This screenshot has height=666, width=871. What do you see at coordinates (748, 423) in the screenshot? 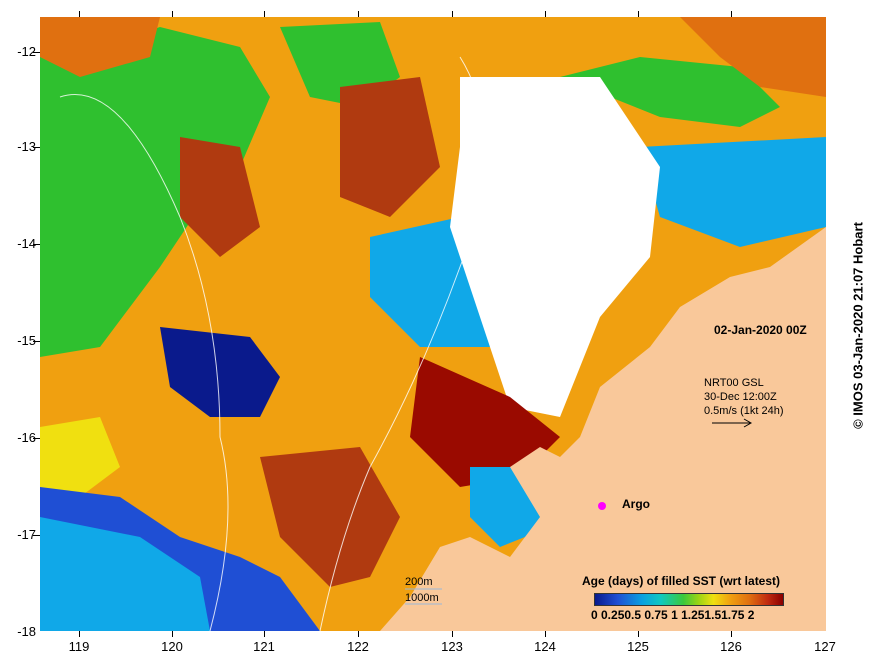
I see `current-arrow-head` at bounding box center [748, 423].